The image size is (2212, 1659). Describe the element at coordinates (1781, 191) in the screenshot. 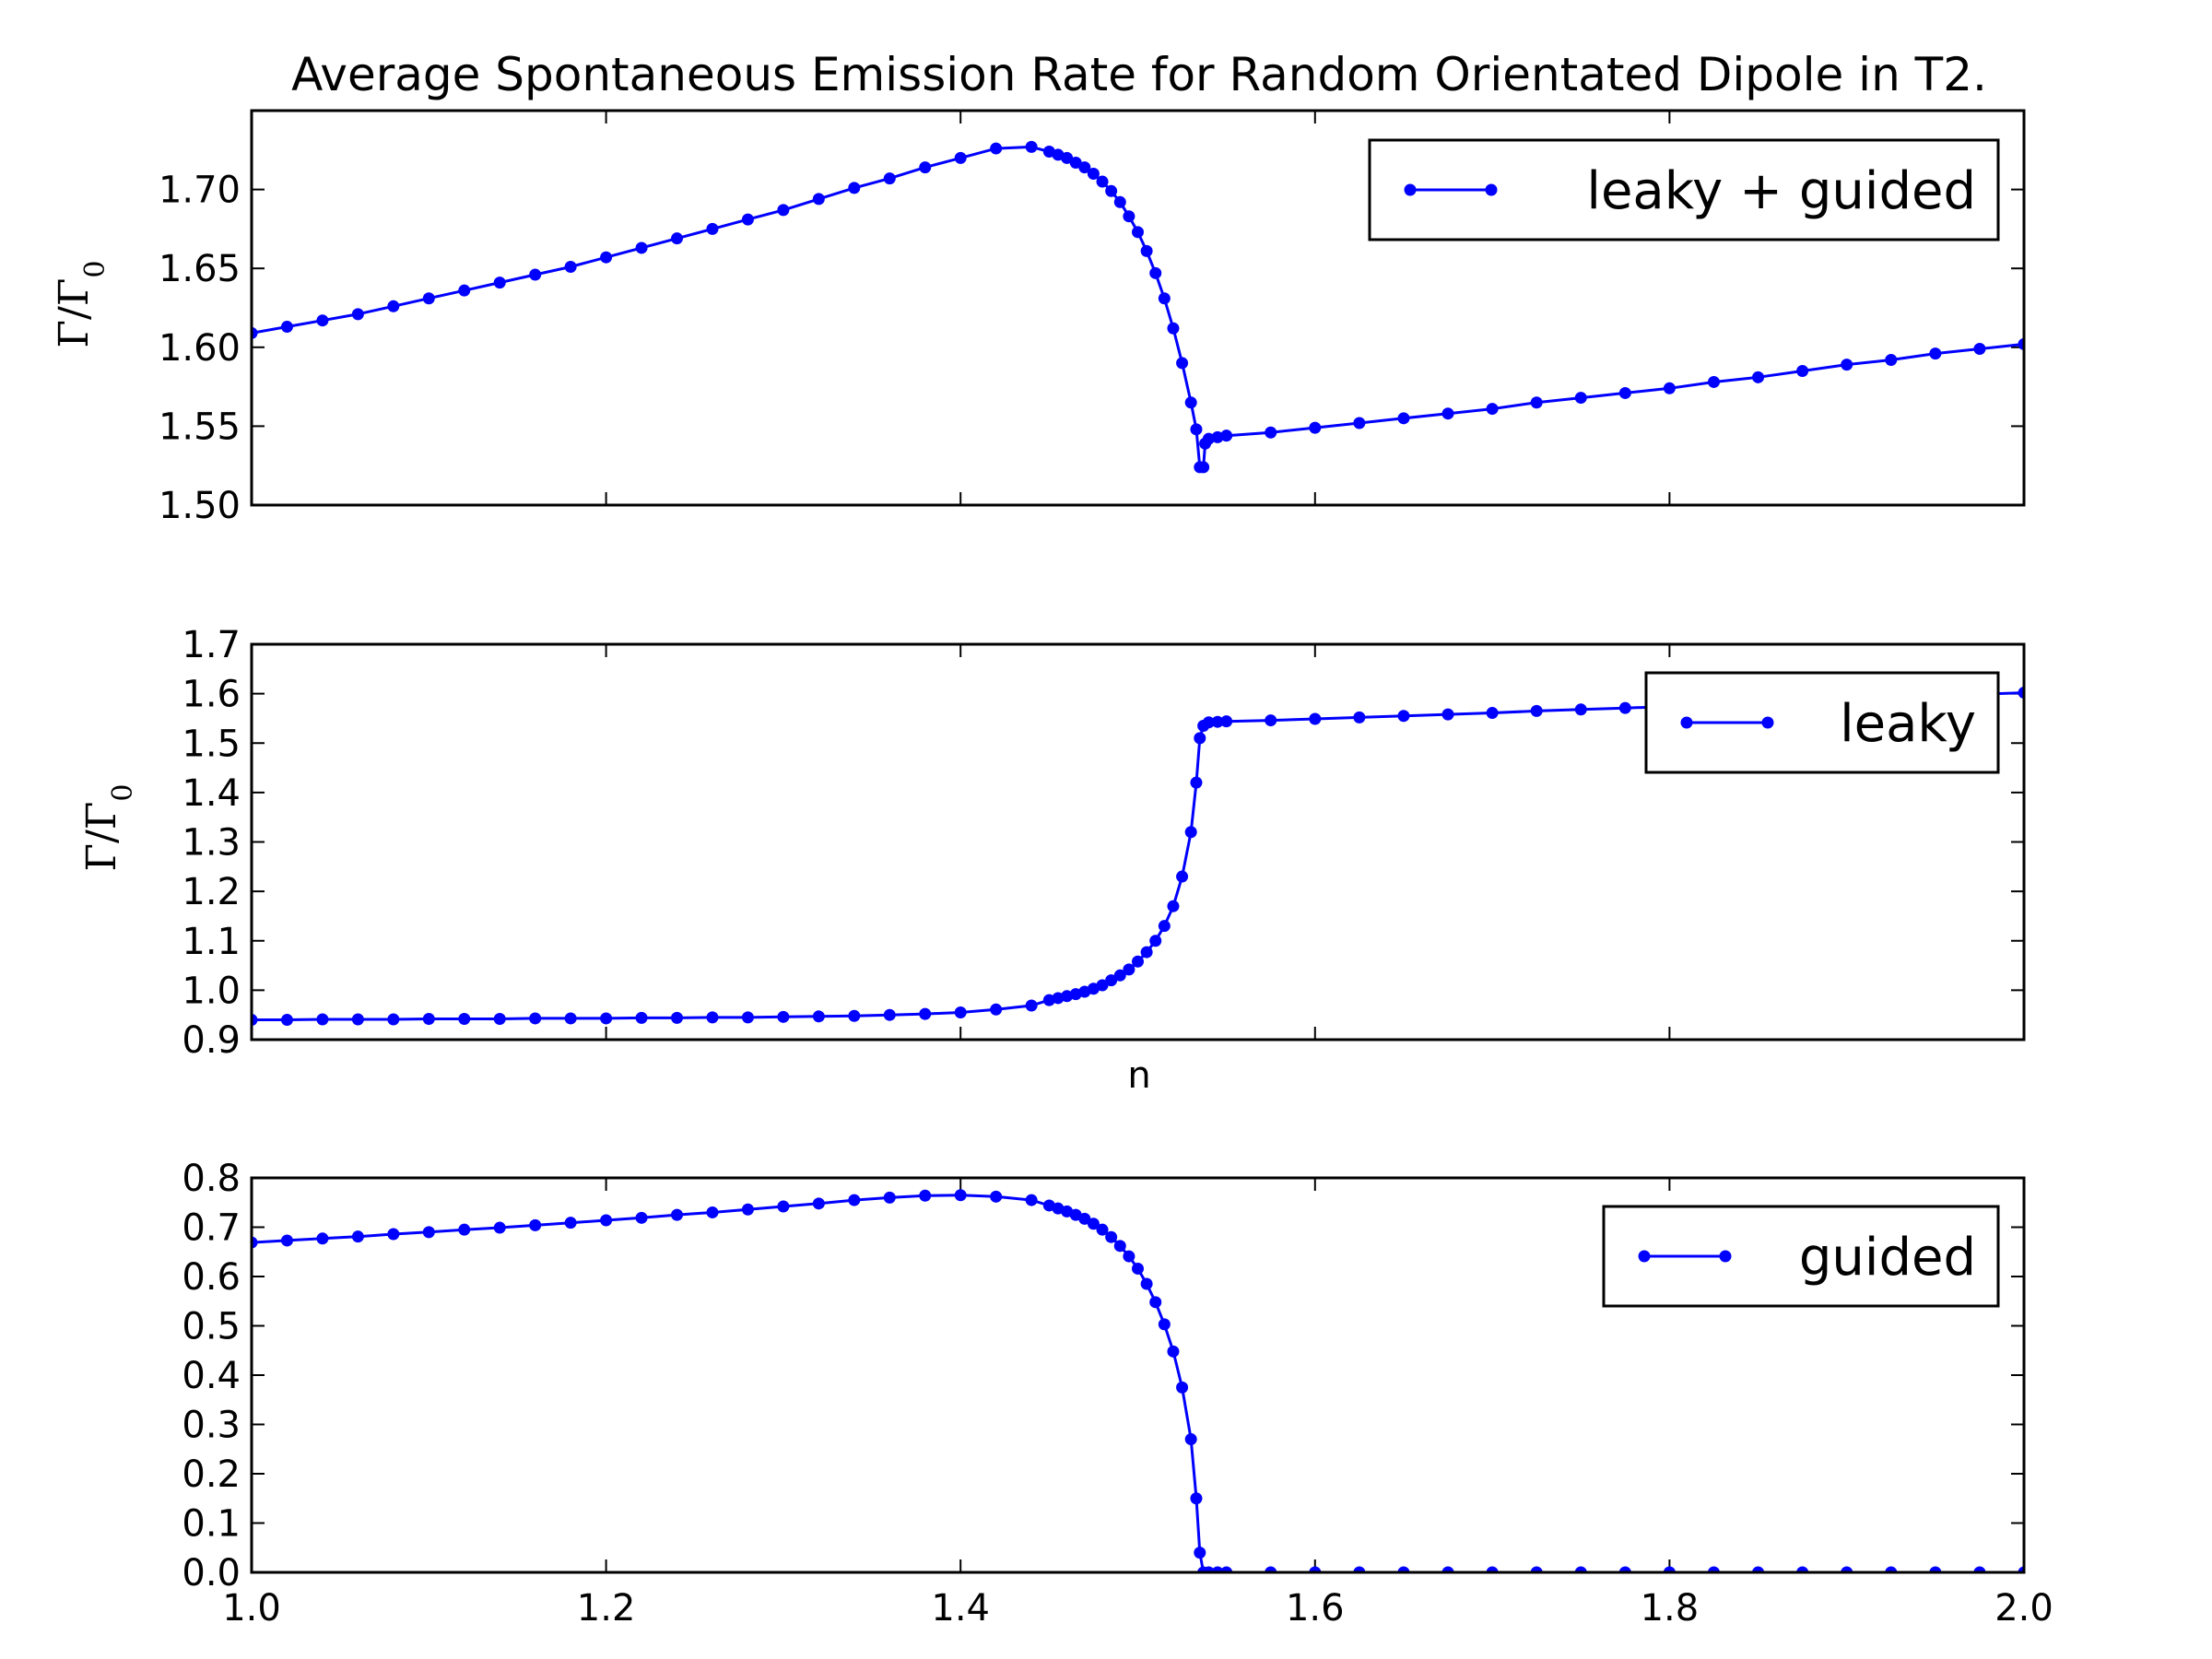

I see `legend-label: leaky + guided` at that location.